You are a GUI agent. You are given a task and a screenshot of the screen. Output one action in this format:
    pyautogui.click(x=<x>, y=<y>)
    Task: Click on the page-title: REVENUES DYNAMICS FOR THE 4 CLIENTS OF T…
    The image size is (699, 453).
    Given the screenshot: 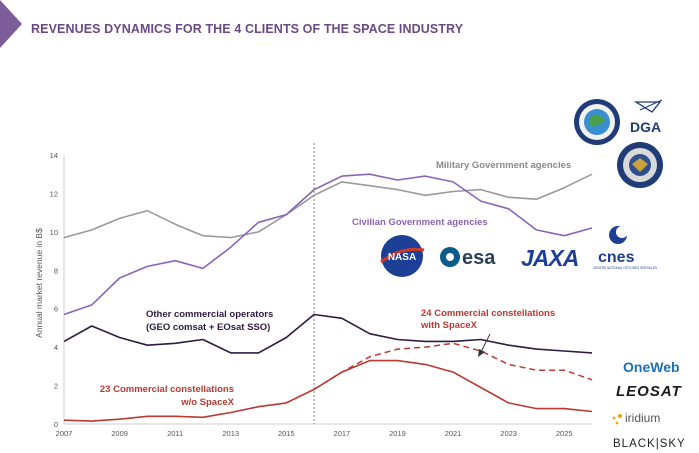 What is the action you would take?
    pyautogui.click(x=247, y=29)
    